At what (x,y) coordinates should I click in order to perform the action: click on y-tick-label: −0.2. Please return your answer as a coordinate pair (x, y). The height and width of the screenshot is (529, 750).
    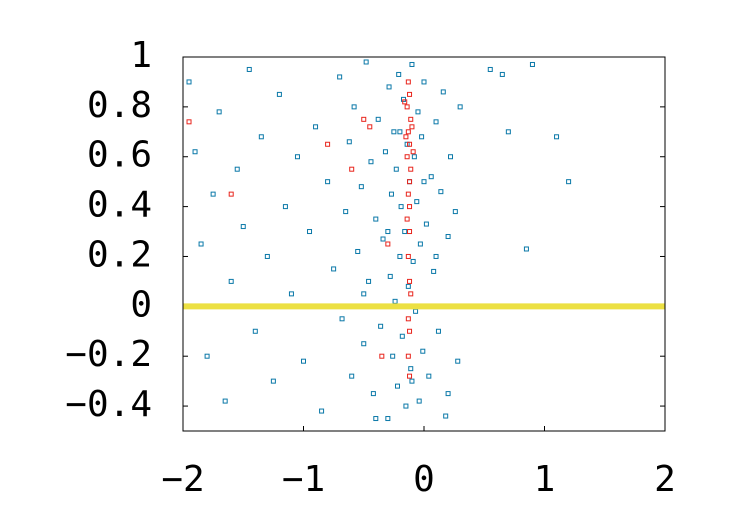
    Looking at the image, I should click on (108, 354).